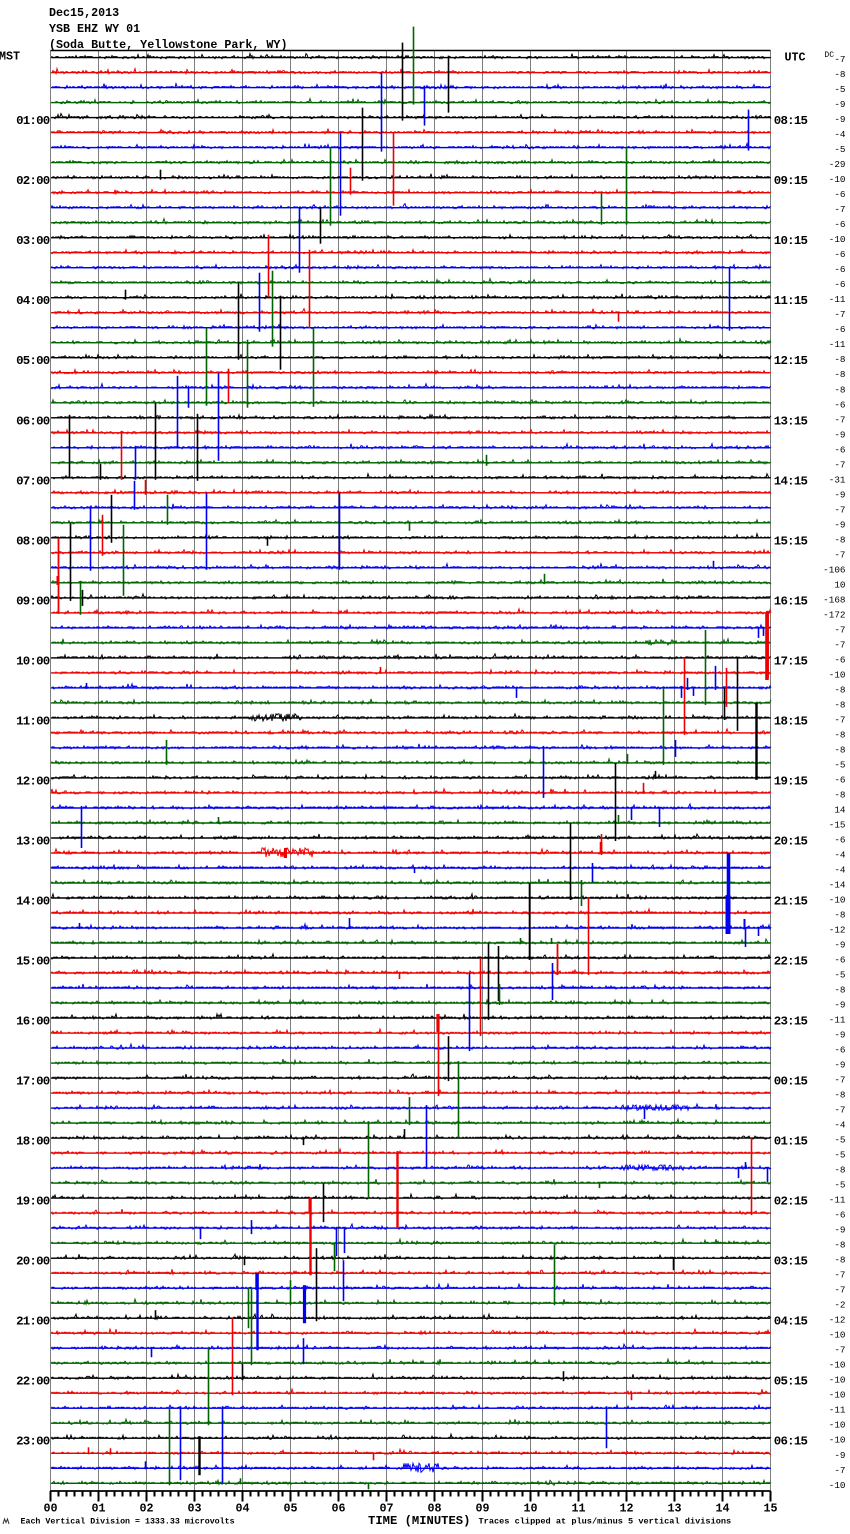 The width and height of the screenshot is (850, 1534). I want to click on svg-text: 20:00, so click(33, 1262).